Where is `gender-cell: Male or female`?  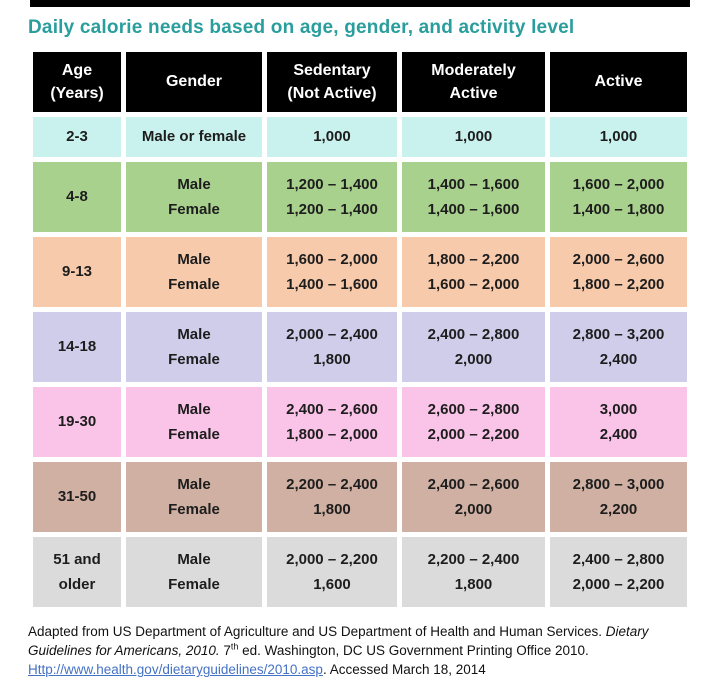
gender-cell: Male or female is located at coordinates (194, 137).